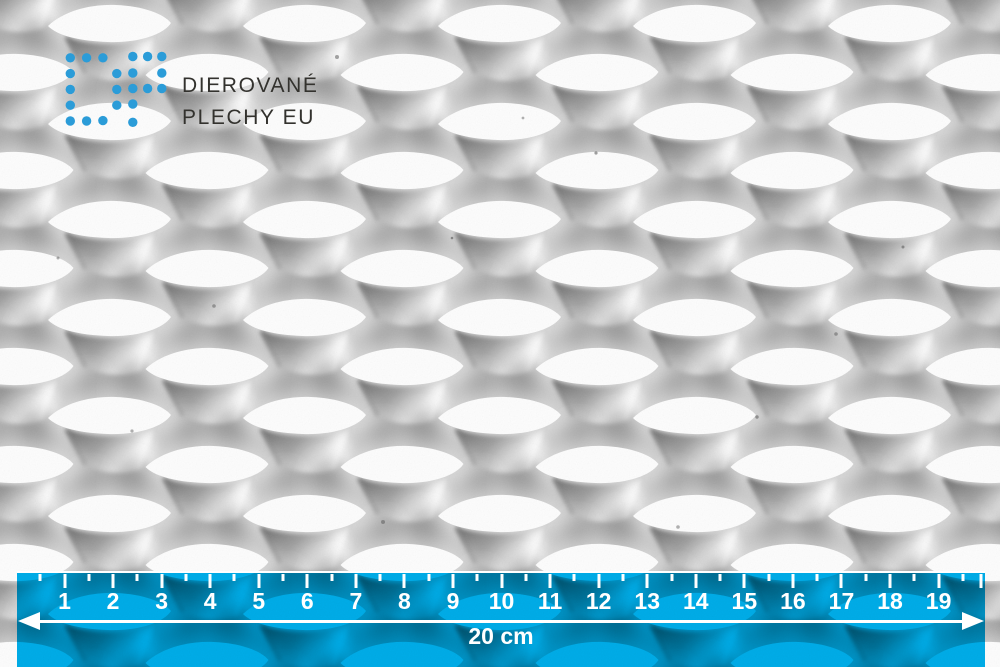  Describe the element at coordinates (249, 117) in the screenshot. I see `logo-line-2: PLECHY EU` at that location.